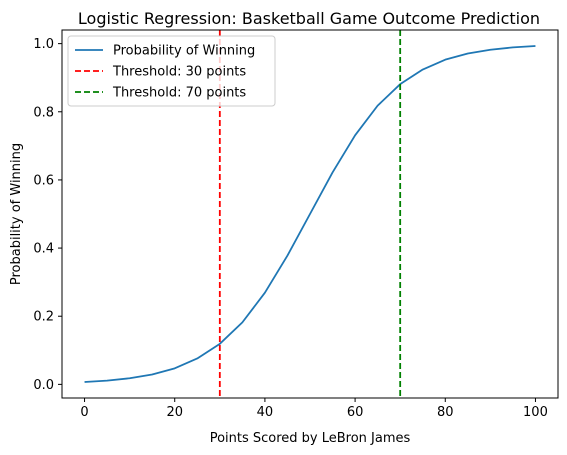 Image resolution: width=567 pixels, height=455 pixels. Describe the element at coordinates (535, 412) in the screenshot. I see `x-tick-label: 100` at that location.